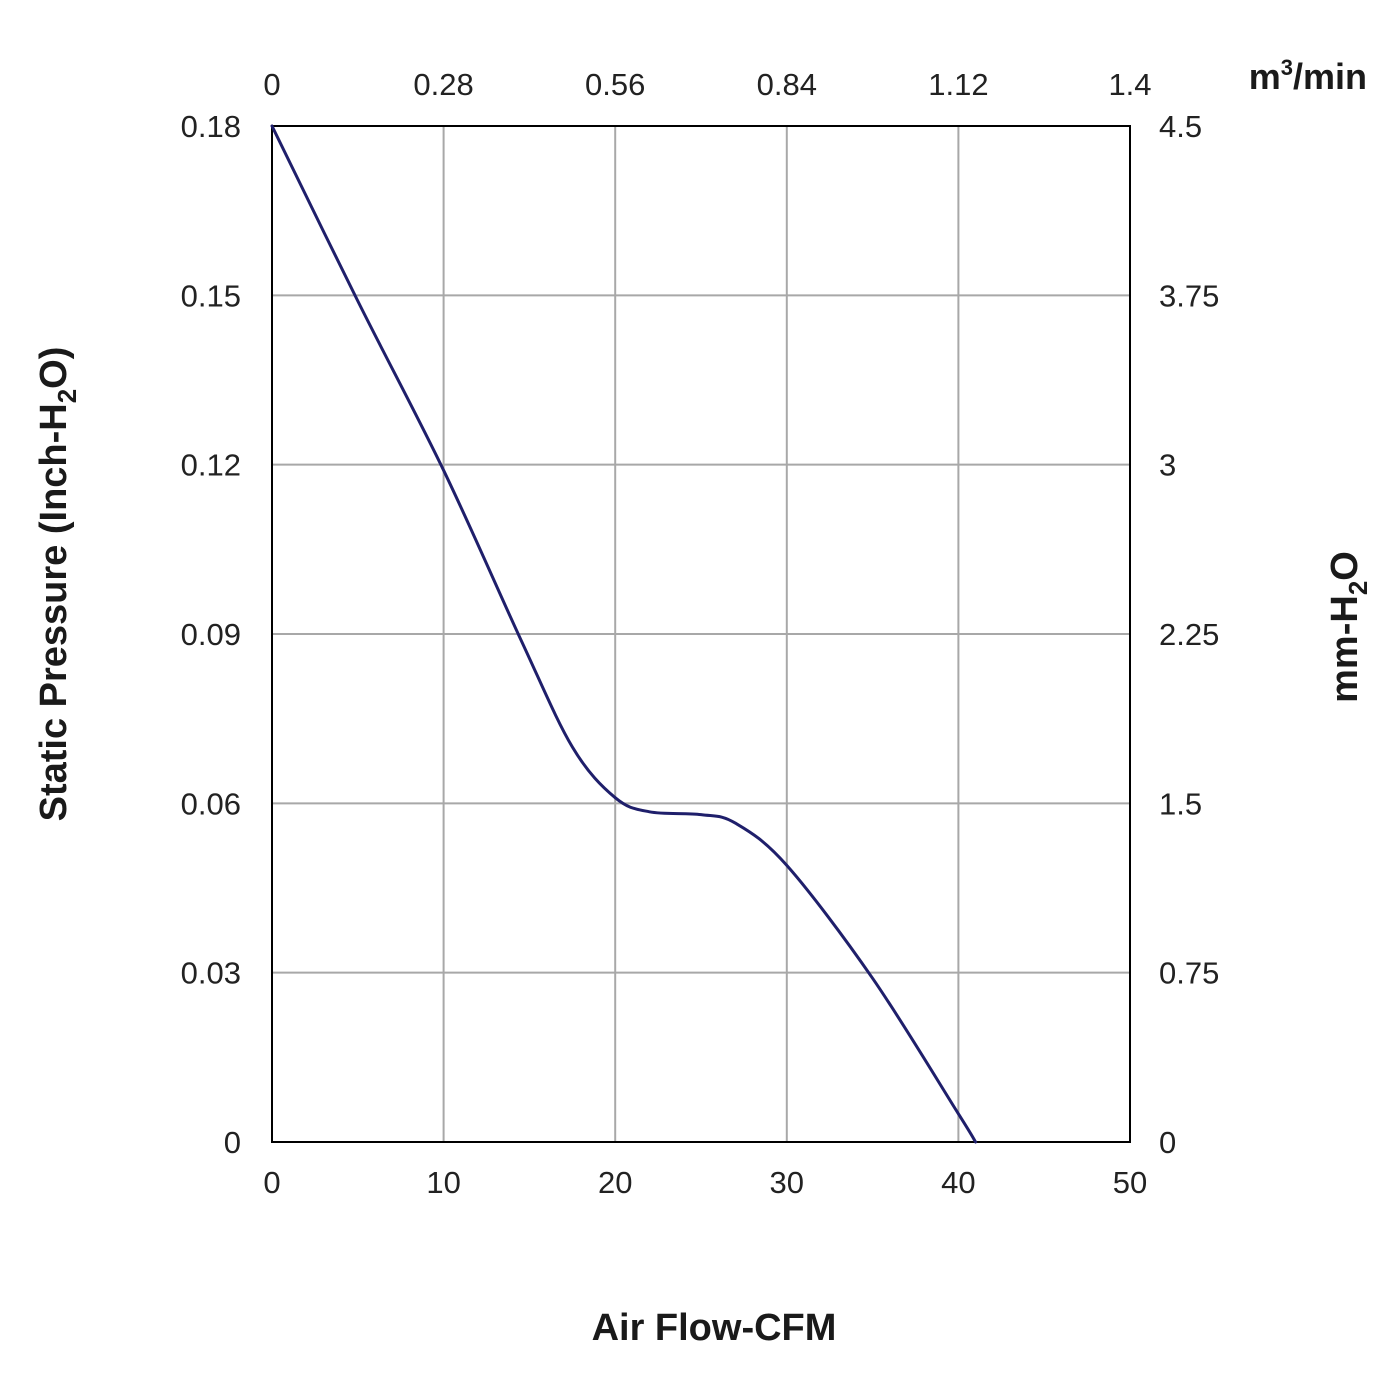 The height and width of the screenshot is (1400, 1400). What do you see at coordinates (271, 1182) in the screenshot?
I see `x-tick-label: 0` at bounding box center [271, 1182].